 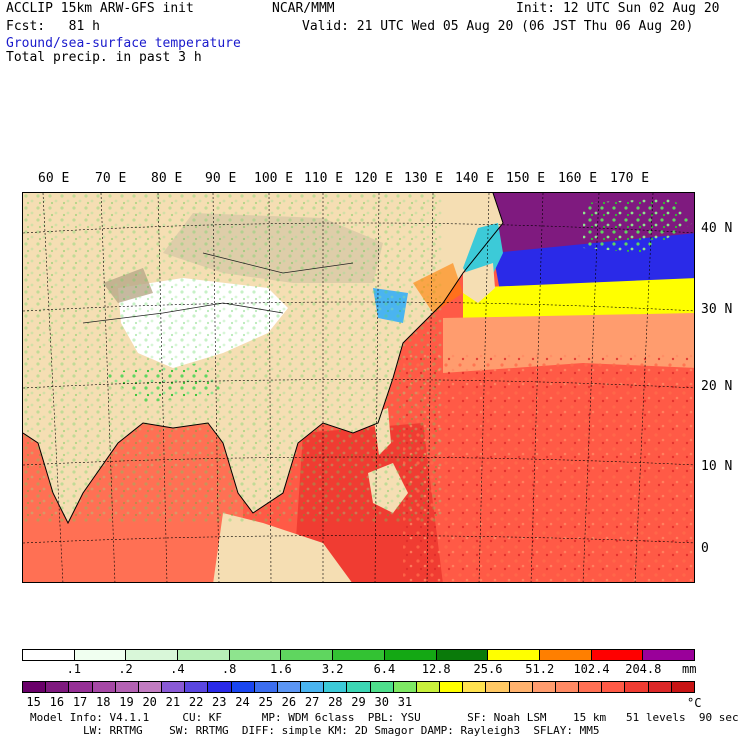 What do you see at coordinates (54, 178) in the screenshot?
I see `longitude-label: 60 E` at bounding box center [54, 178].